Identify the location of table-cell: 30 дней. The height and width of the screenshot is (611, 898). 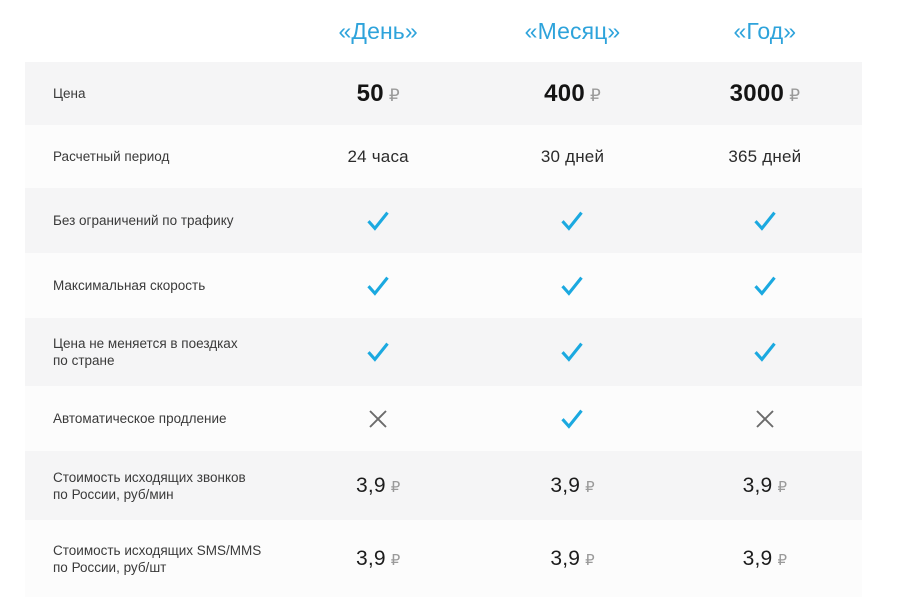
(572, 157).